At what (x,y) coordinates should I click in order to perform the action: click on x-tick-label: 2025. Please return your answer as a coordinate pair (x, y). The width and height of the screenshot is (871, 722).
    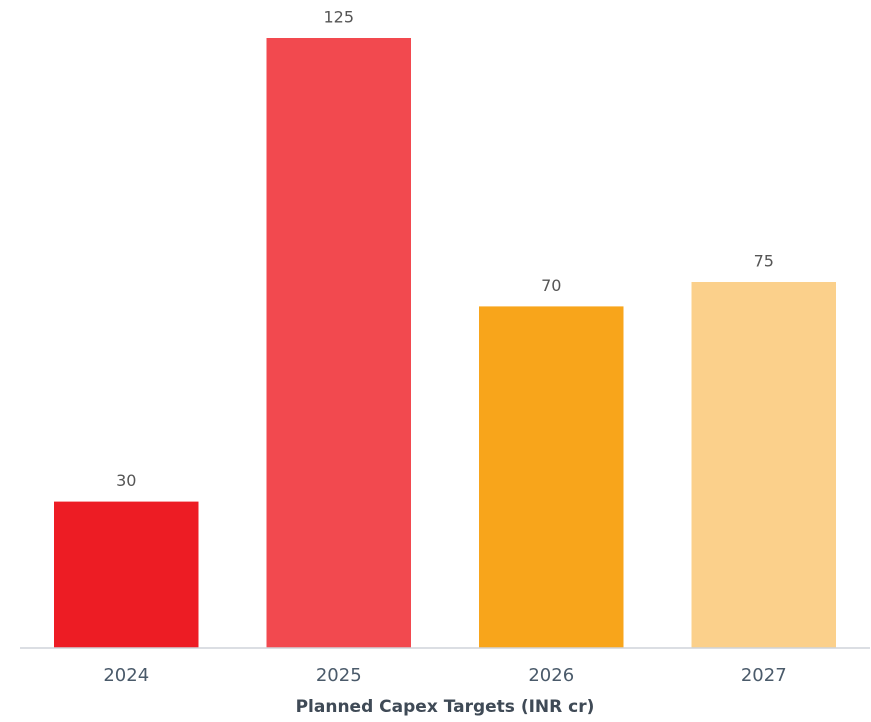
    Looking at the image, I should click on (339, 675).